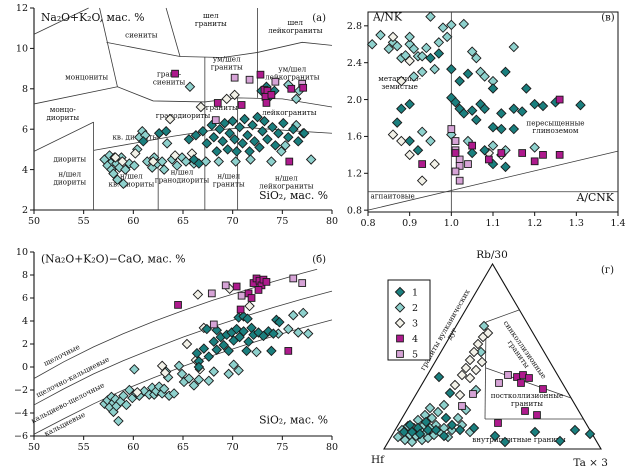 The image size is (626, 476). What do you see at coordinates (354, 137) in the screenshot?
I see `y-tick-label: 1.6` at bounding box center [354, 137].